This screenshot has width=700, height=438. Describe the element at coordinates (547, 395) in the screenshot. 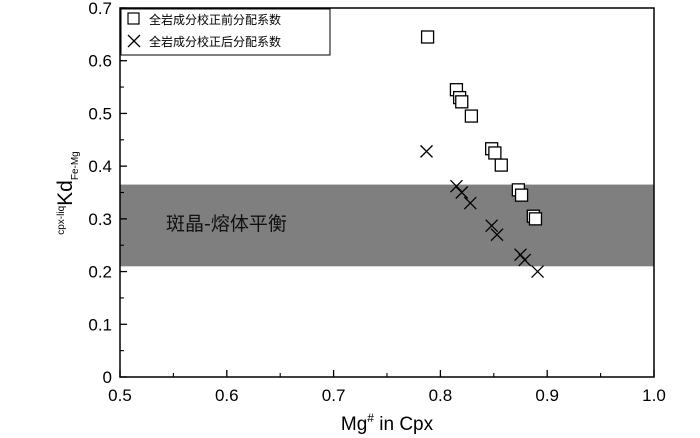

I see `x-tick-label: 0.9` at that location.